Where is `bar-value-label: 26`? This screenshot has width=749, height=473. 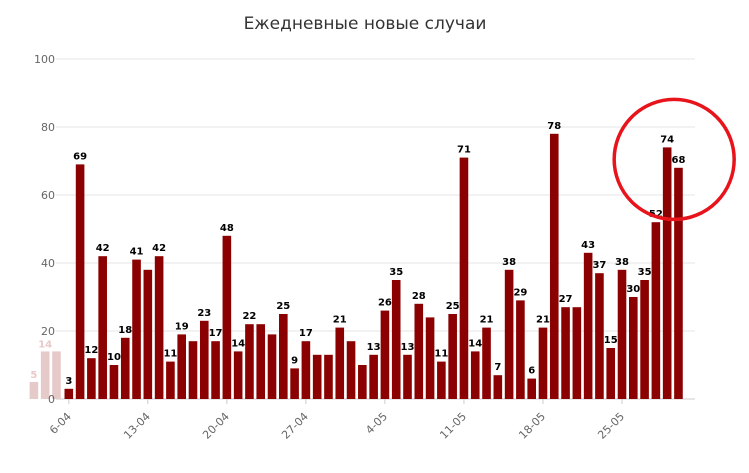 bar-value-label: 26 is located at coordinates (385, 303).